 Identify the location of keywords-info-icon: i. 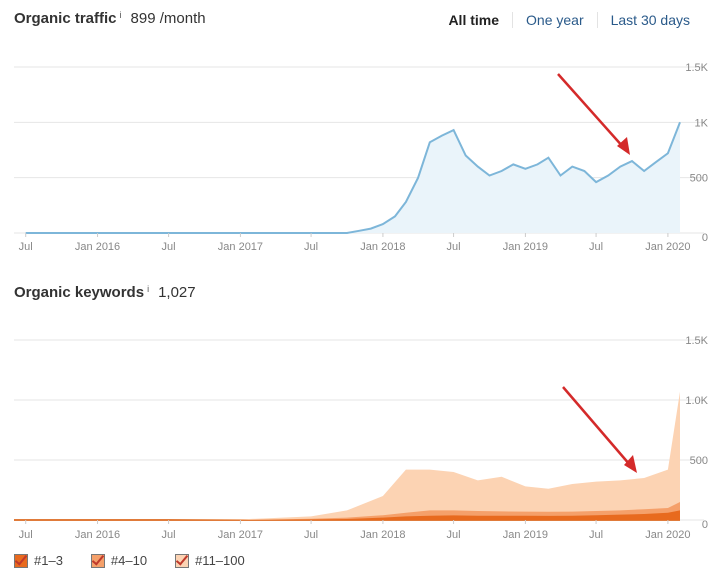
(148, 289).